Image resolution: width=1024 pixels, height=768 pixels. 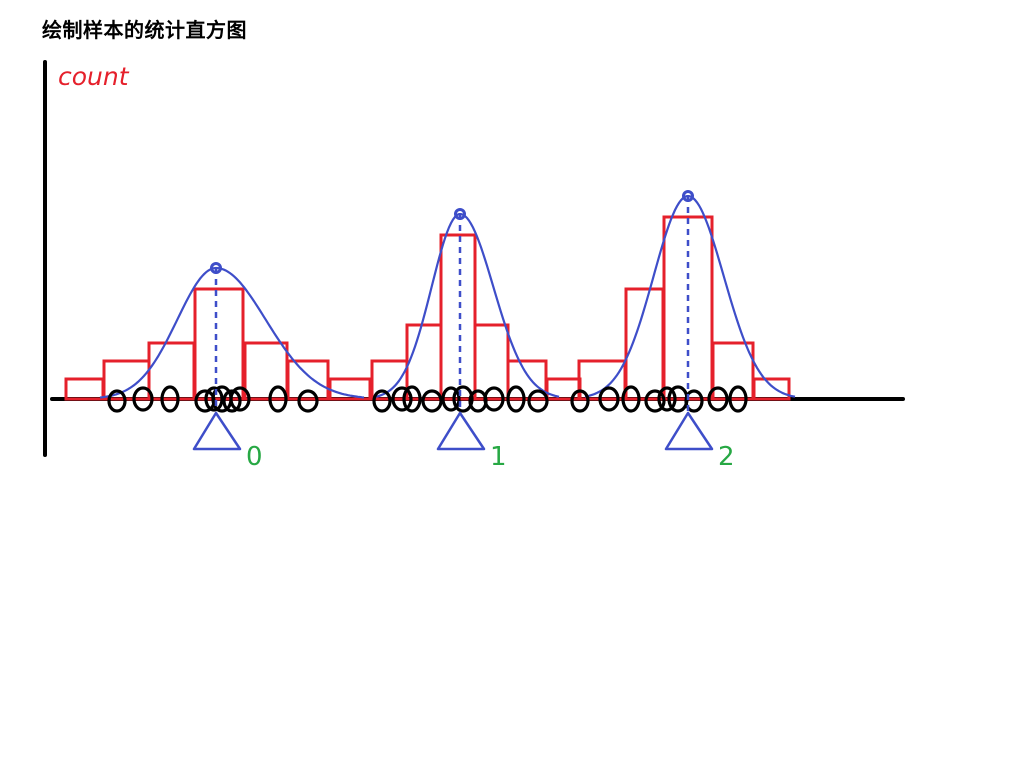 What do you see at coordinates (726, 457) in the screenshot?
I see `mean-label: 2` at bounding box center [726, 457].